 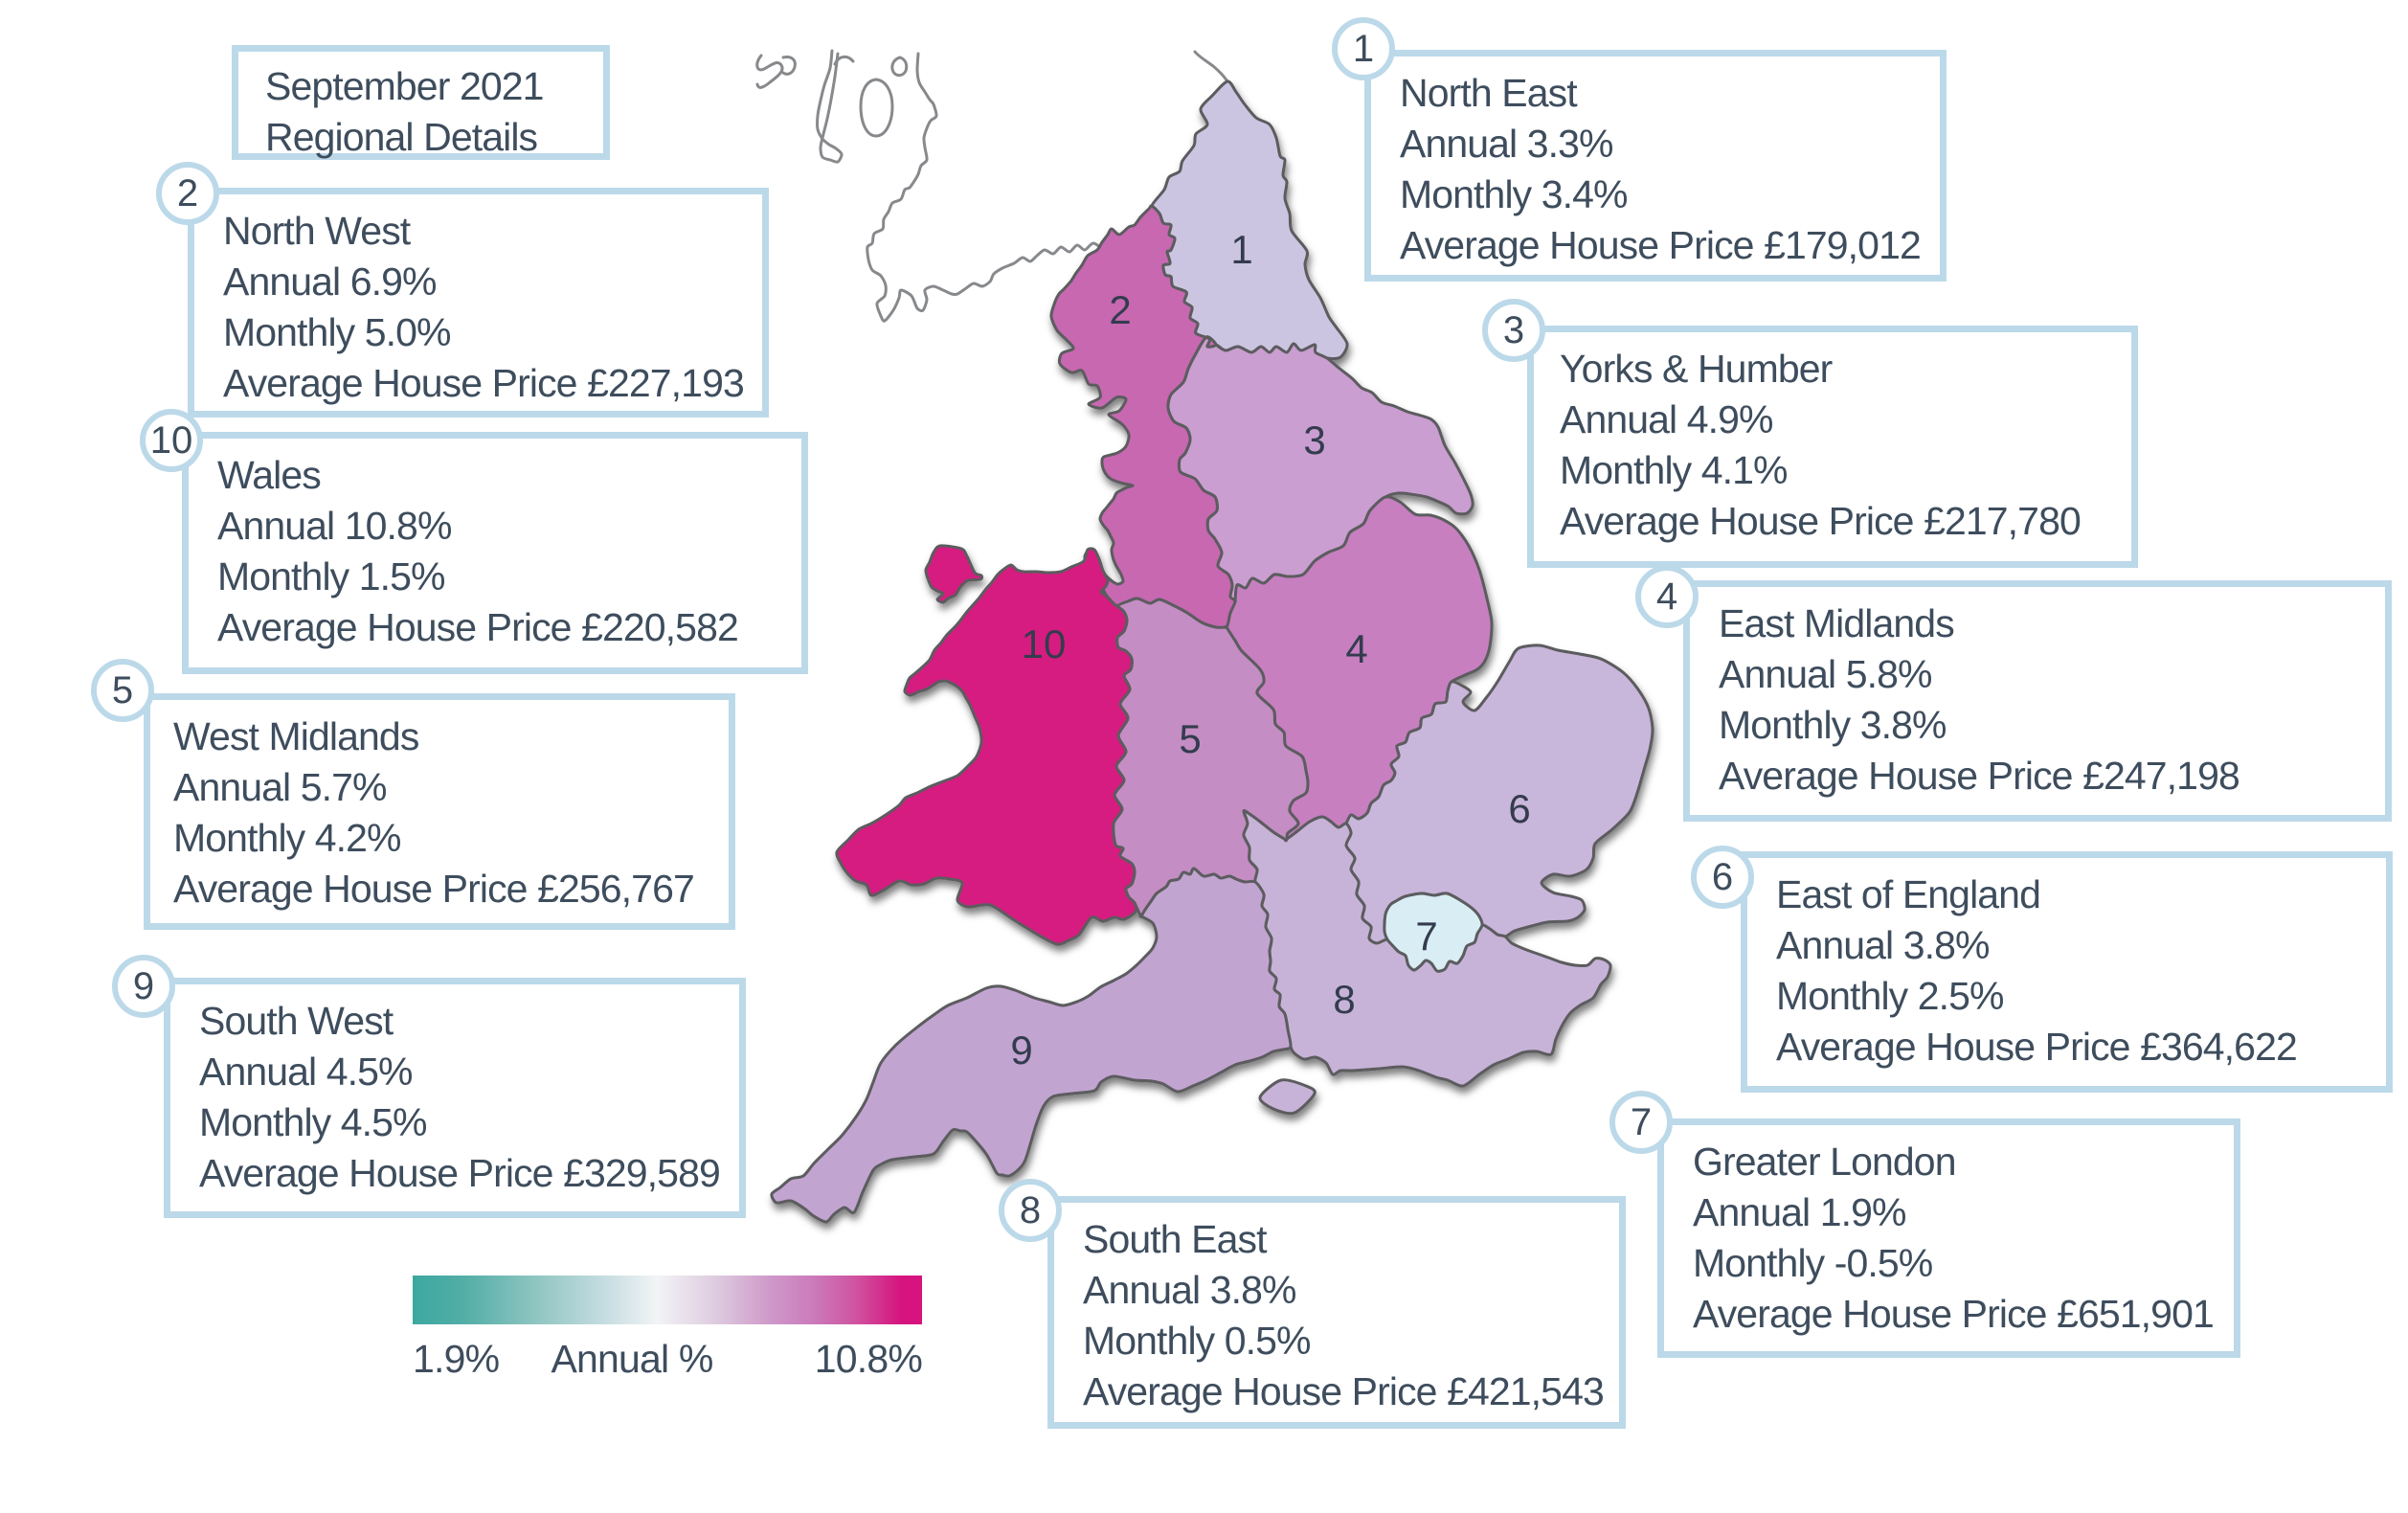 I want to click on svg-text: 8, so click(x=1344, y=999).